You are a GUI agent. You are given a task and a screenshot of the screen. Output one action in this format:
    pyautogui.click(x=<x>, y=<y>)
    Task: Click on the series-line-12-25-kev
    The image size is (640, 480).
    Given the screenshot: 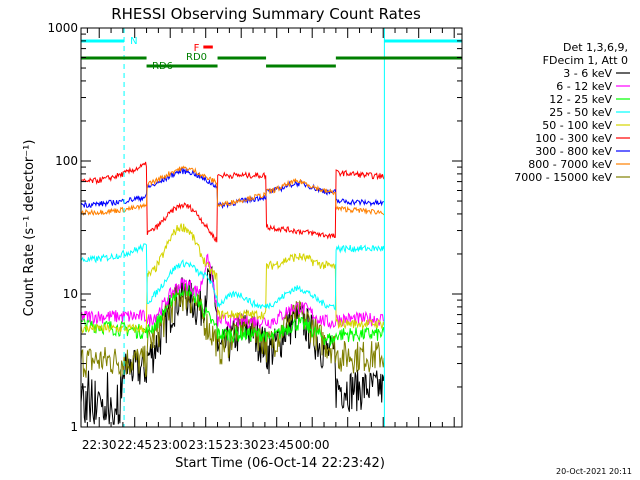 What is the action you would take?
    pyautogui.click(x=232, y=314)
    